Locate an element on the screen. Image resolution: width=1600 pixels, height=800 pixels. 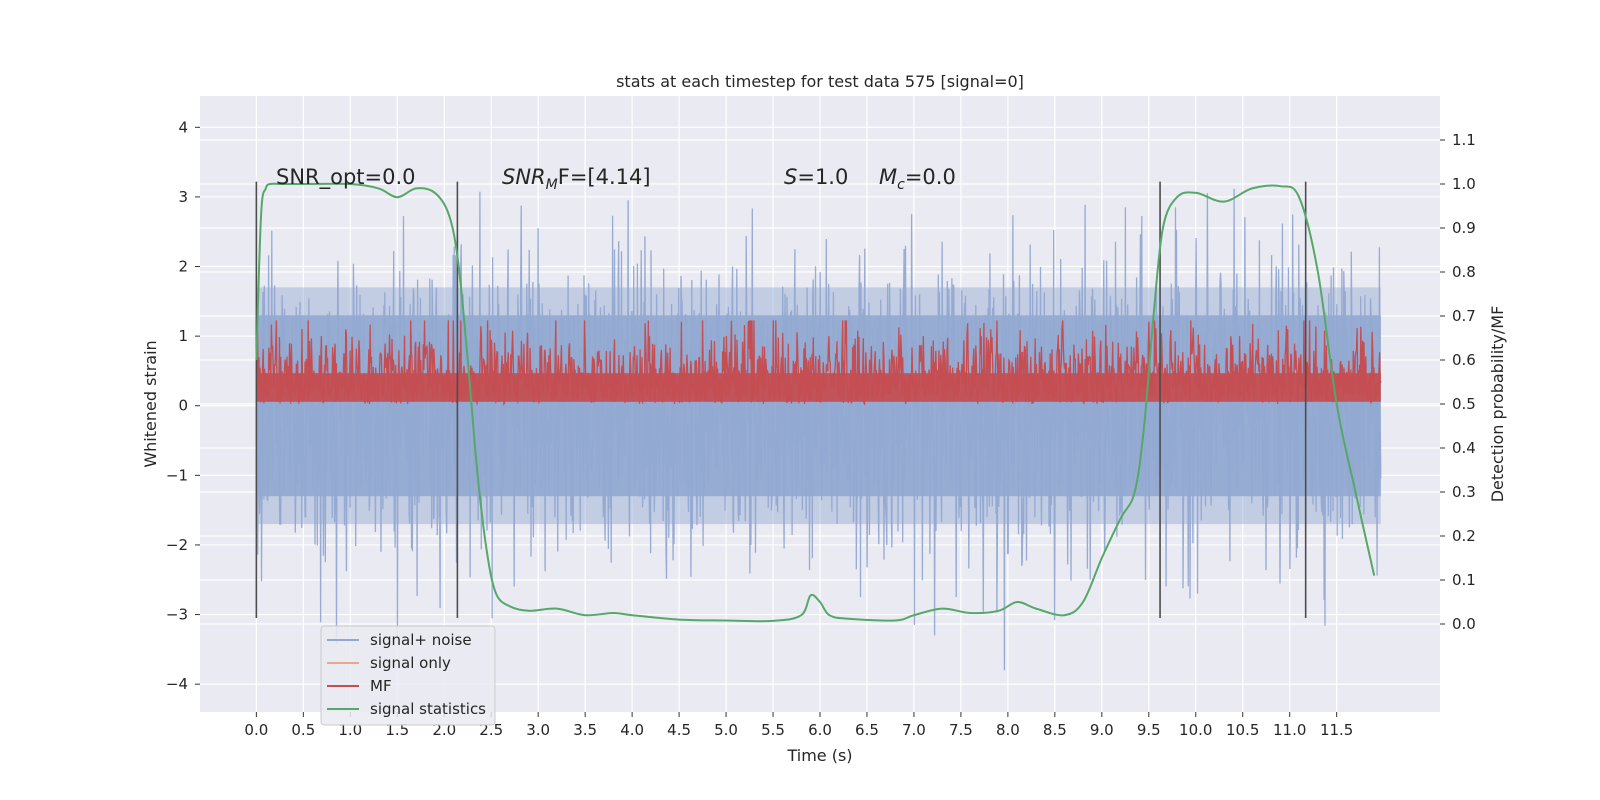
annotation-mc-sub: c is located at coordinates (901, 185).